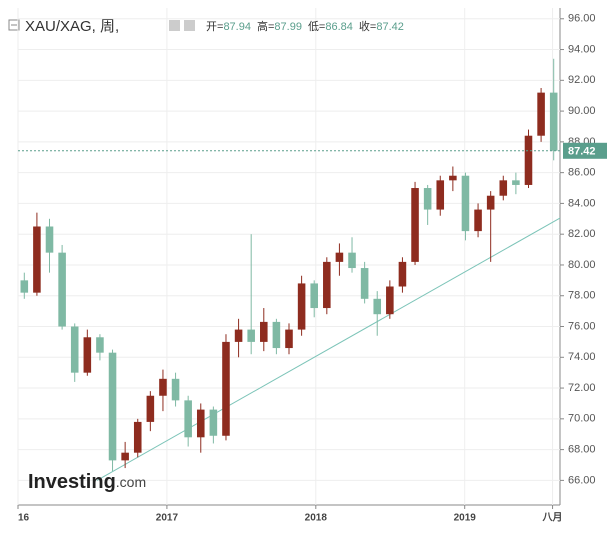 The image size is (614, 533). What do you see at coordinates (582, 111) in the screenshot?
I see `y-tick-label: 90.00` at bounding box center [582, 111].